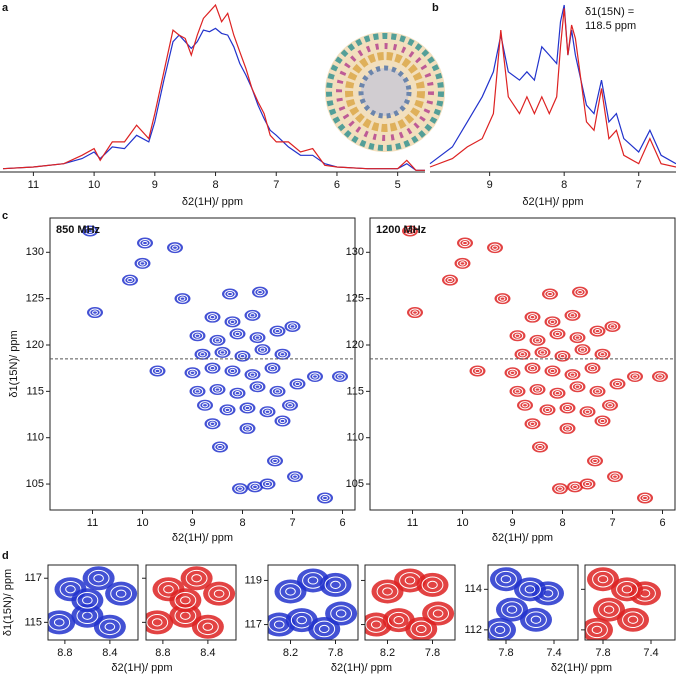  Describe the element at coordinates (5, 8) in the screenshot. I see `panel-letter: a` at that location.